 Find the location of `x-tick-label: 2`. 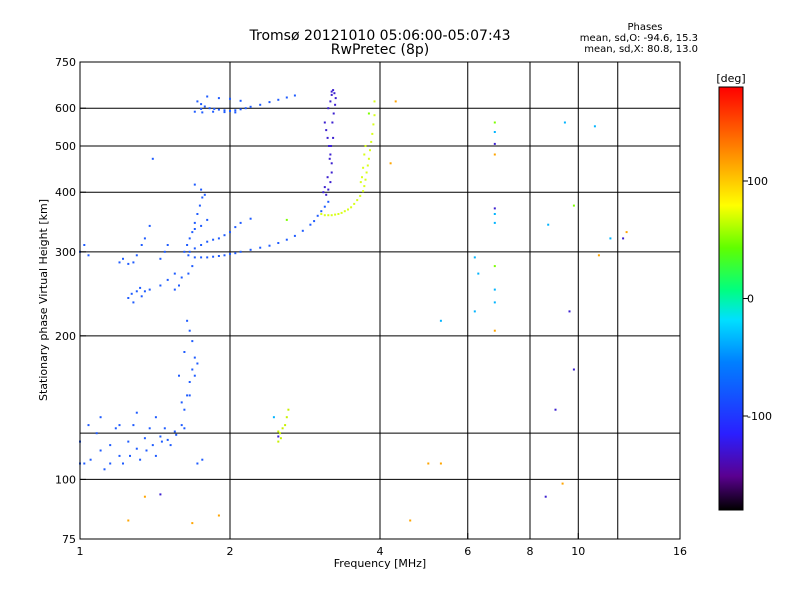

x-tick-label: 2 is located at coordinates (230, 551).